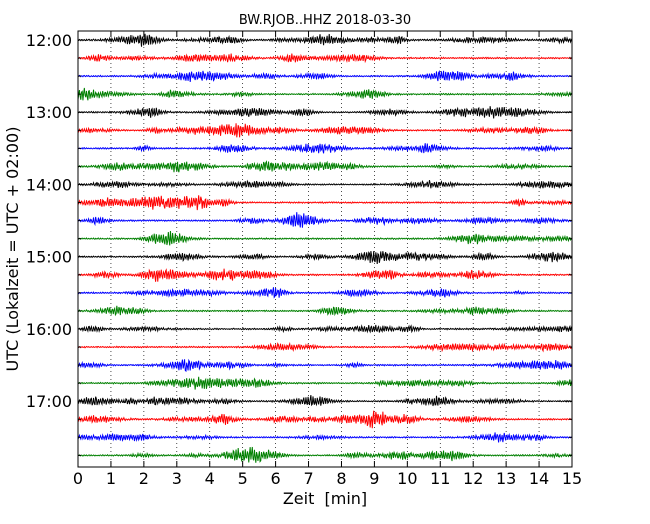 The width and height of the screenshot is (650, 524). Describe the element at coordinates (49, 329) in the screenshot. I see `y-tick-label: 16:00` at that location.